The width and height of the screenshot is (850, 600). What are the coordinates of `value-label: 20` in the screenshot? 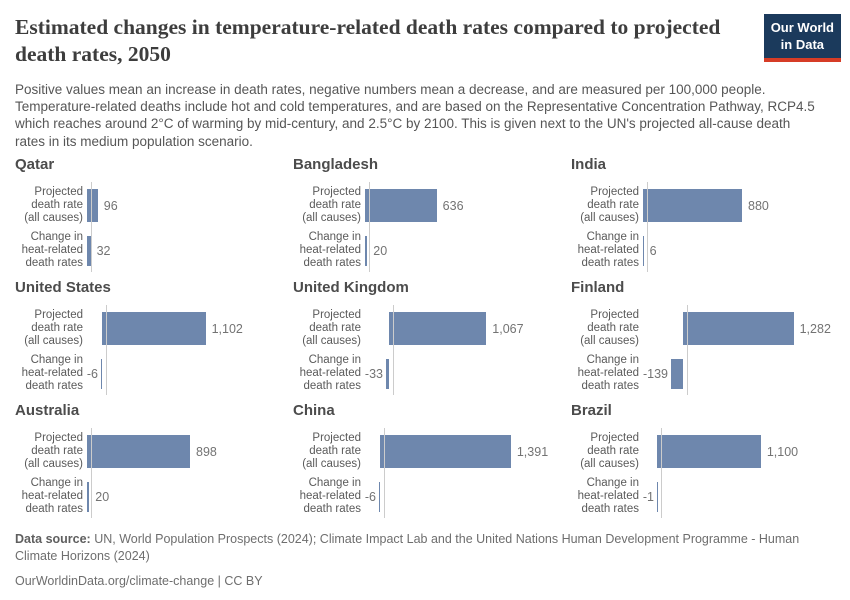 It's located at (380, 250).